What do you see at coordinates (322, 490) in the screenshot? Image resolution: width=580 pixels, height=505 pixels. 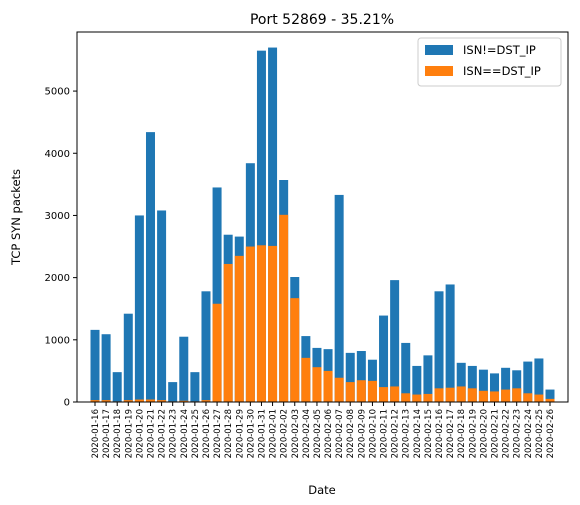 I see `x-axis-label: Date` at bounding box center [322, 490].